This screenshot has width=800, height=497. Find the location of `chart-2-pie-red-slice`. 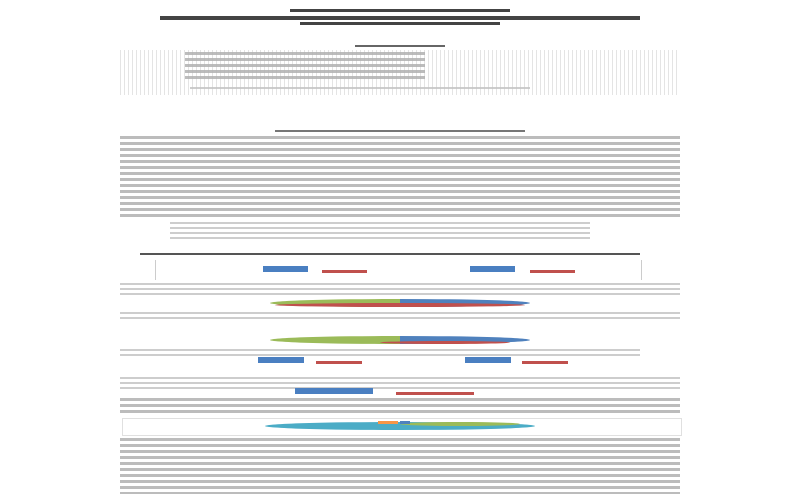

chart-2-pie-red-slice is located at coordinates (400, 305).